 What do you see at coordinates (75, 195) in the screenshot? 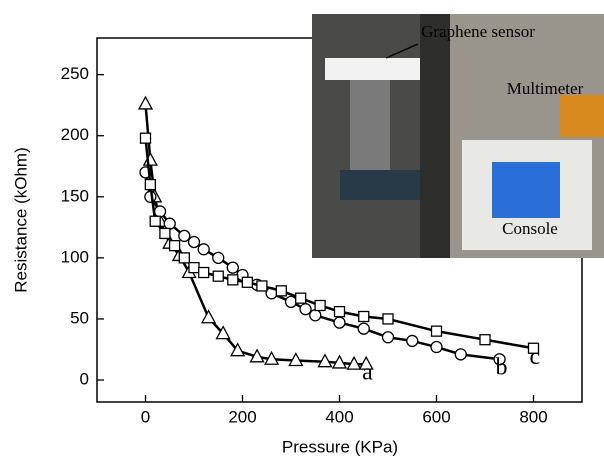
I see `y-tick-label: 150` at bounding box center [75, 195].